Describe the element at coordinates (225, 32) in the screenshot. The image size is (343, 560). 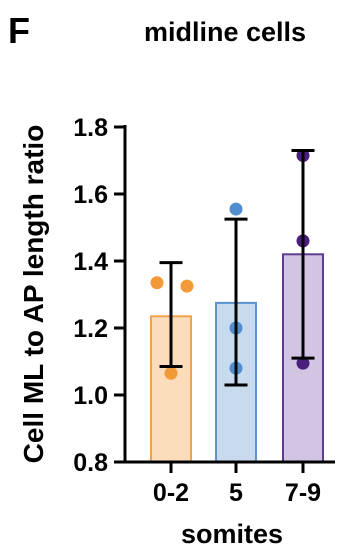
I see `chart-title: midline cells` at that location.